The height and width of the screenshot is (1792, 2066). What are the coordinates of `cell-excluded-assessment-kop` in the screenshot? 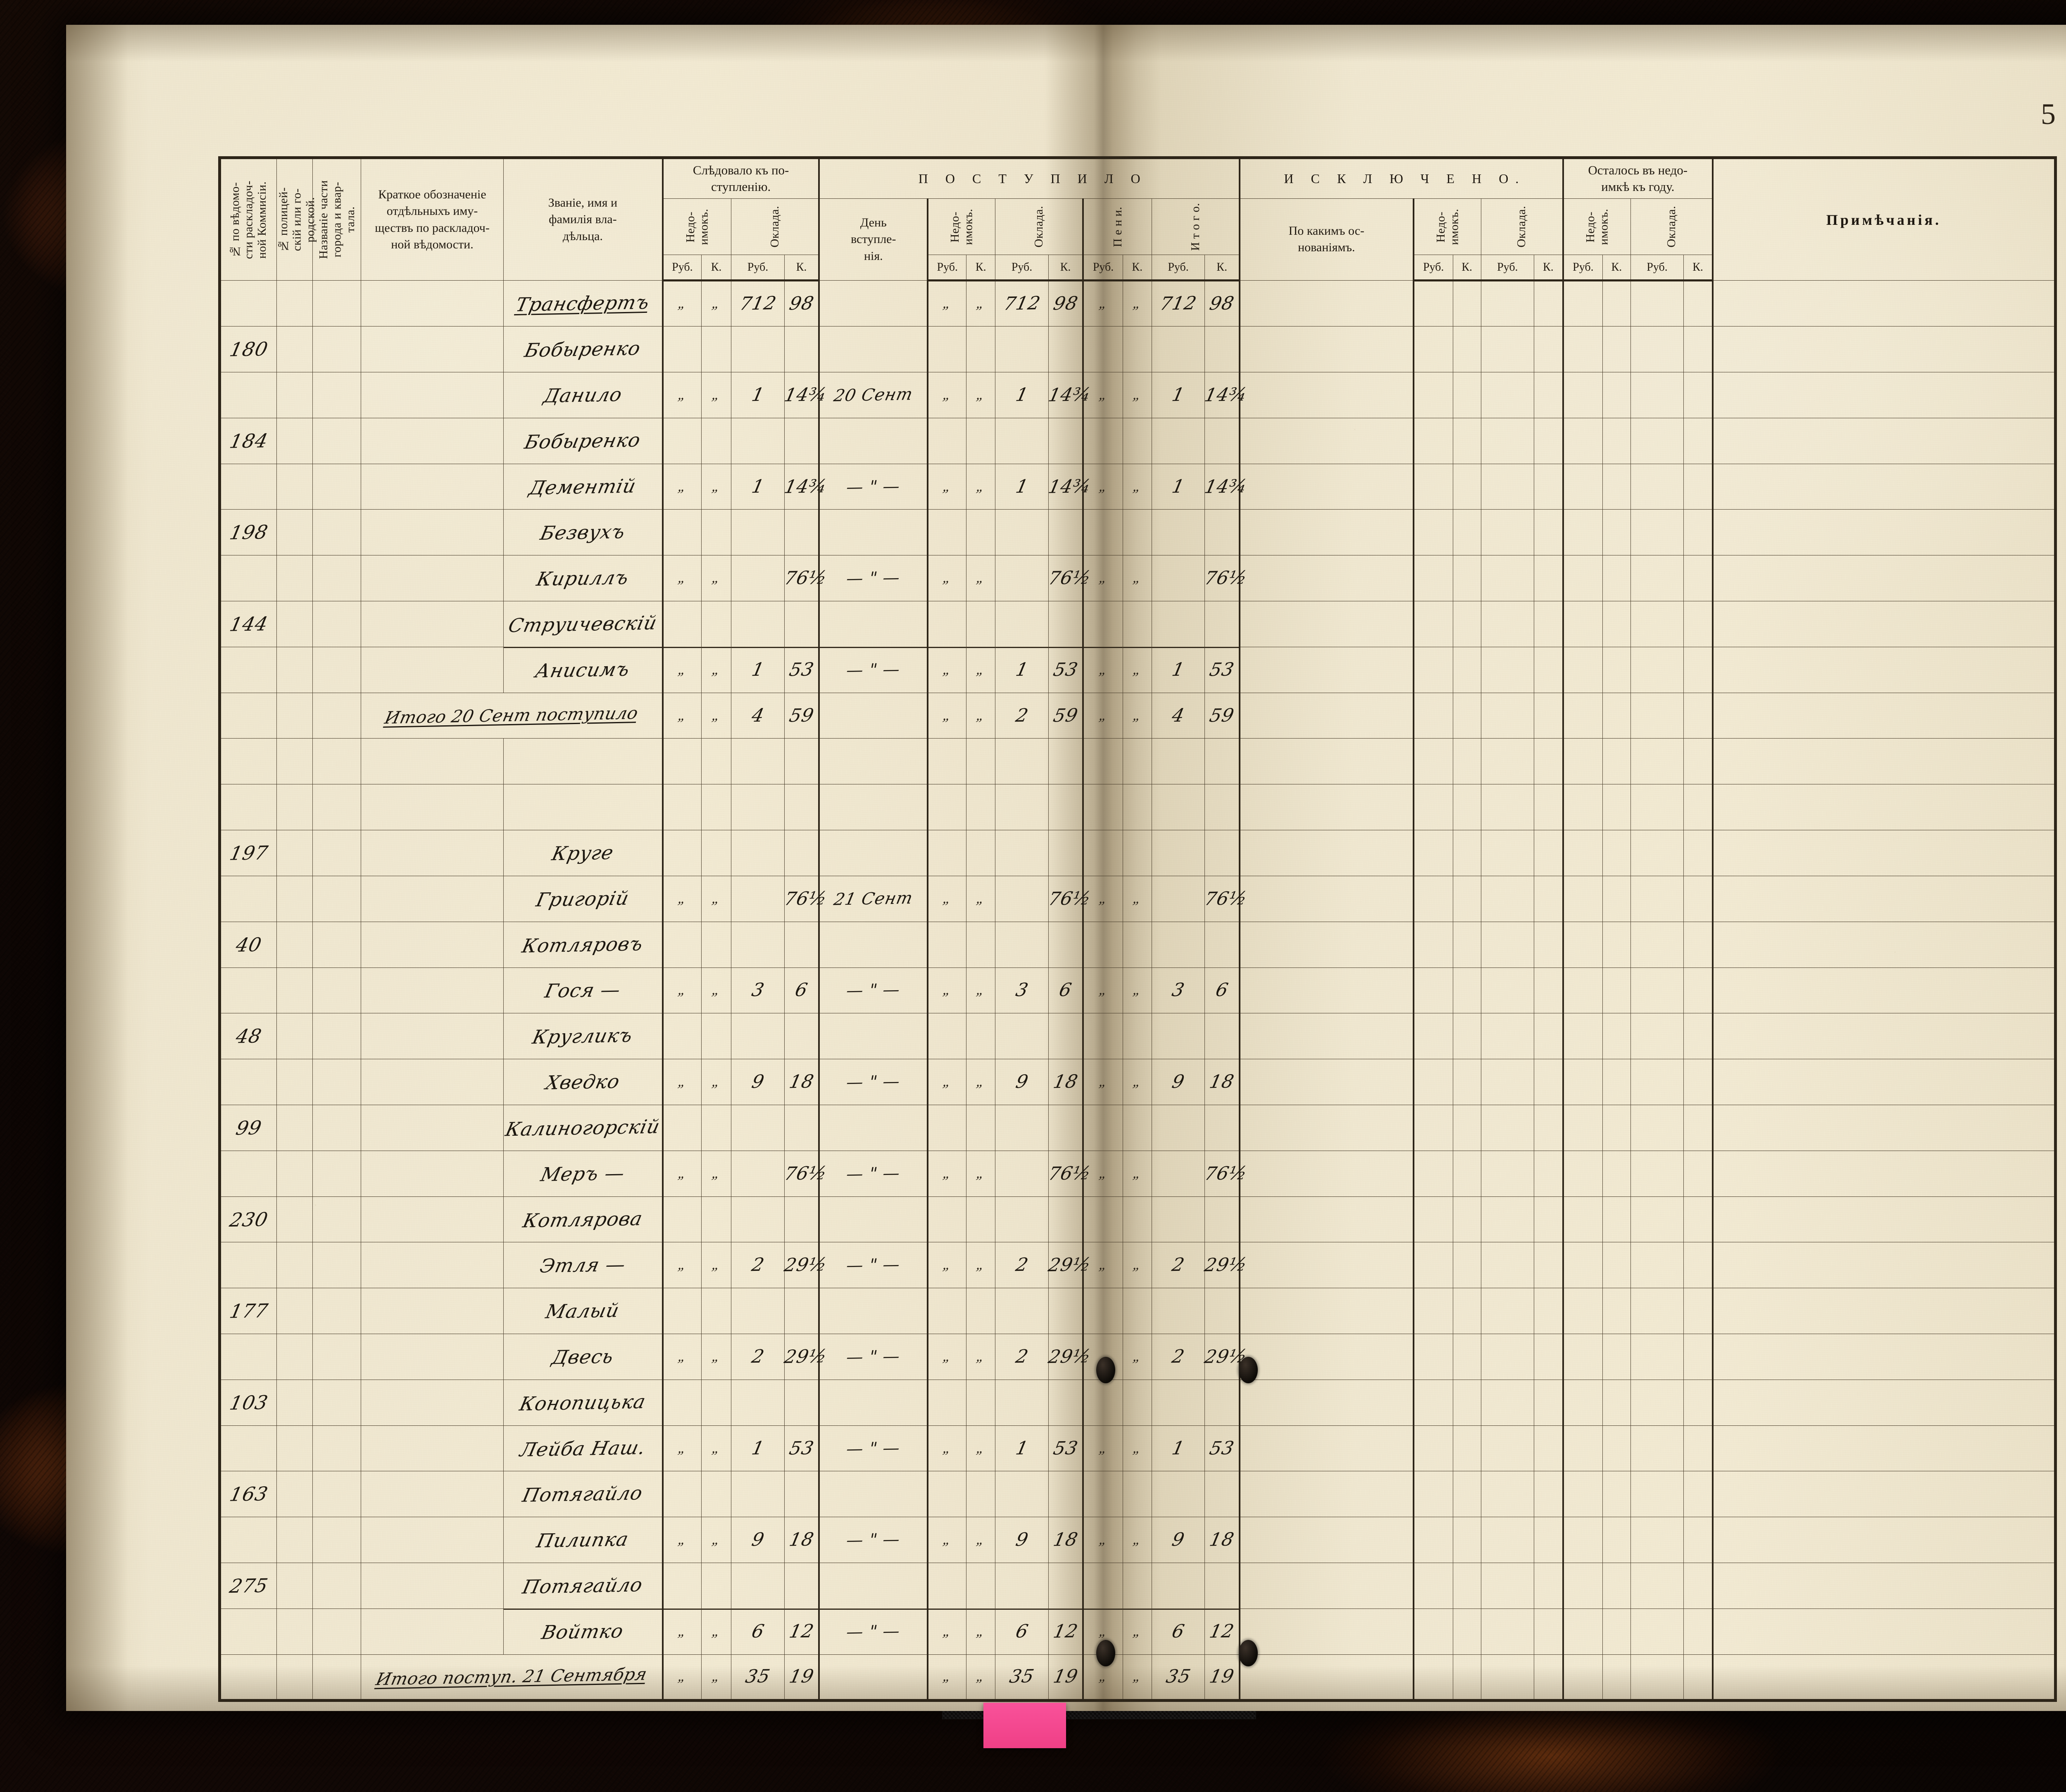 It's located at (1549, 486).